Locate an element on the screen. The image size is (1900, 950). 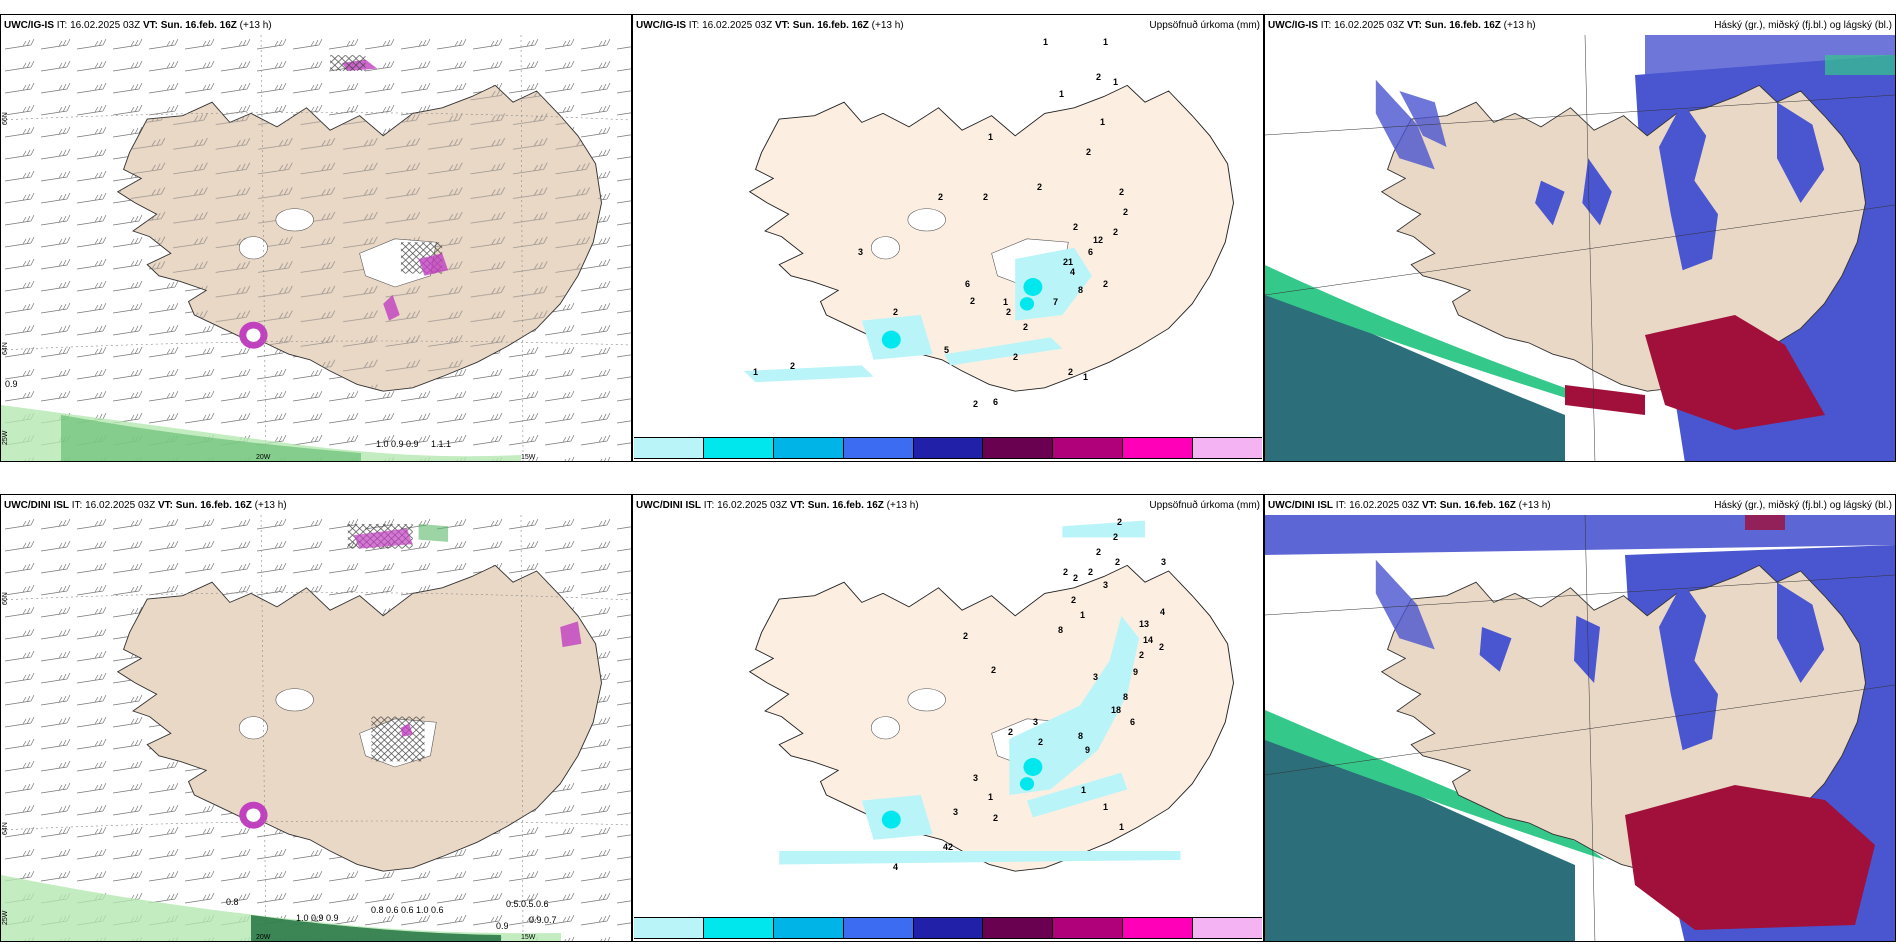
coast-label: 0.8 is located at coordinates (232, 902).